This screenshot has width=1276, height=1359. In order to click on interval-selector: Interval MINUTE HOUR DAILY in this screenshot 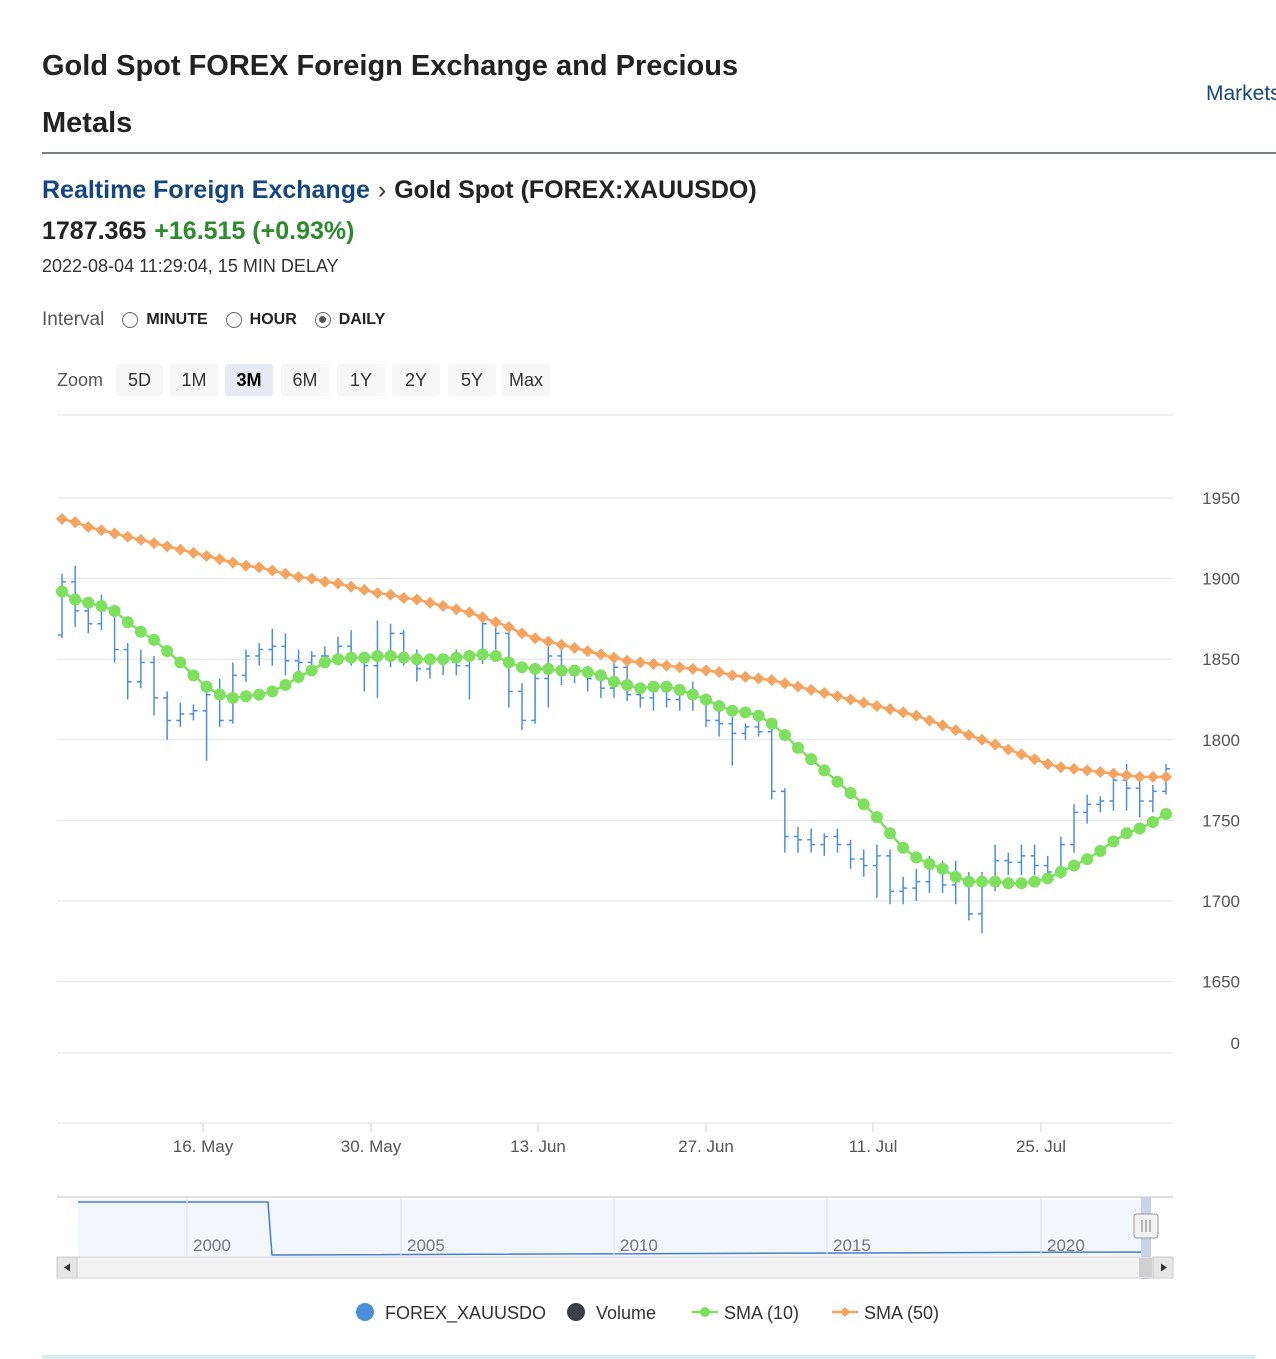, I will do `click(222, 320)`.